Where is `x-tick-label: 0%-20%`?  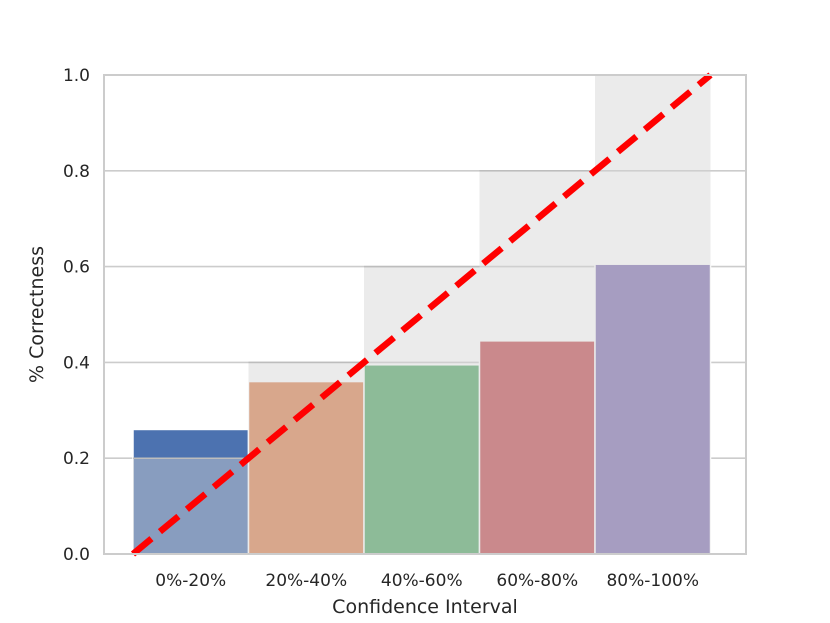 x-tick-label: 0%-20% is located at coordinates (190, 581).